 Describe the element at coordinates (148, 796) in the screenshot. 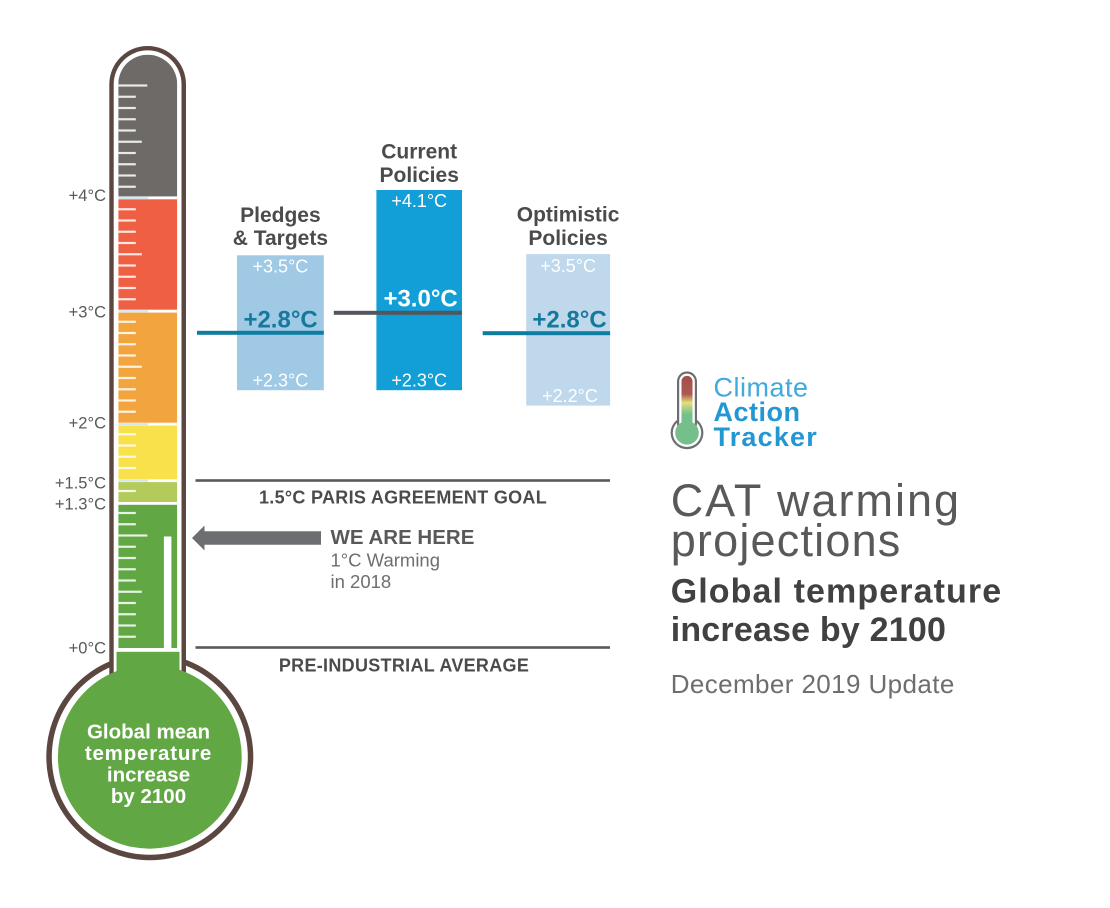

I see `svg-text: by 2100` at that location.